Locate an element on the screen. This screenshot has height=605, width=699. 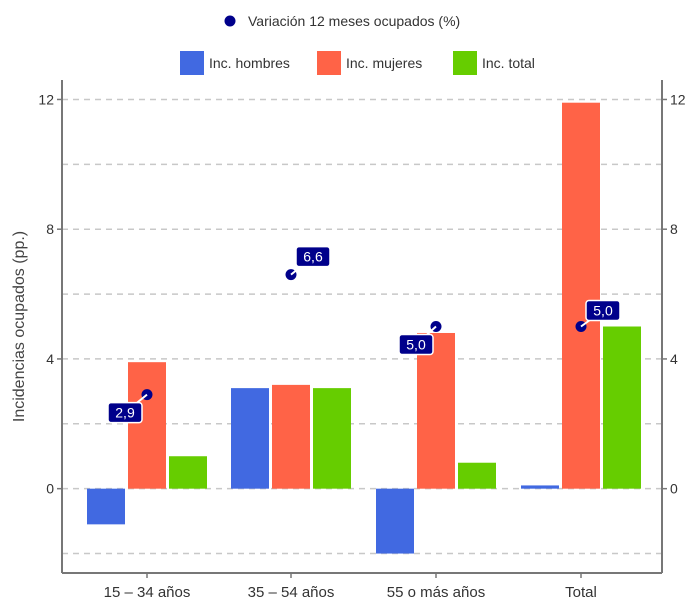
y-axis-label: Incidencias ocupados (pp.) is located at coordinates (19, 326).